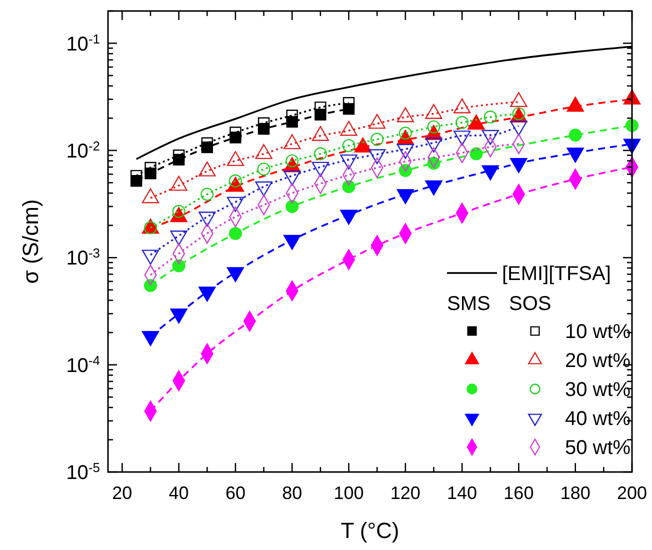  I want to click on x-tick-label: 20, so click(122, 493).